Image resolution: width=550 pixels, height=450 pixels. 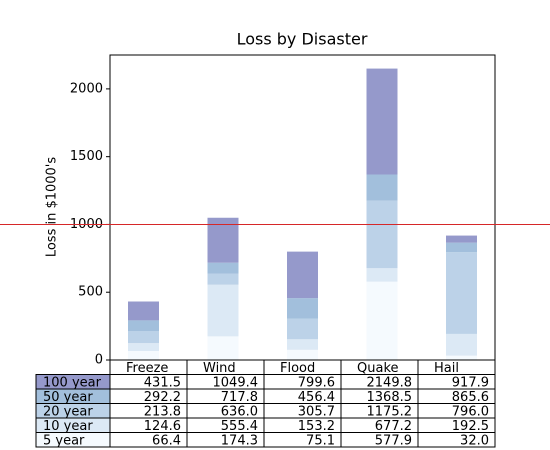 I want to click on row-label: 20 year, so click(x=68, y=411).